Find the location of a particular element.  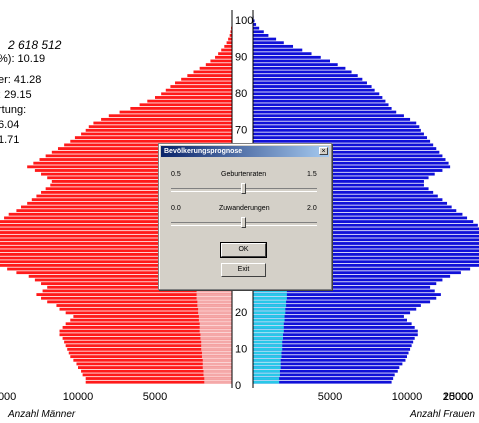

x-tick-label-women: 15000 is located at coordinates (458, 397).